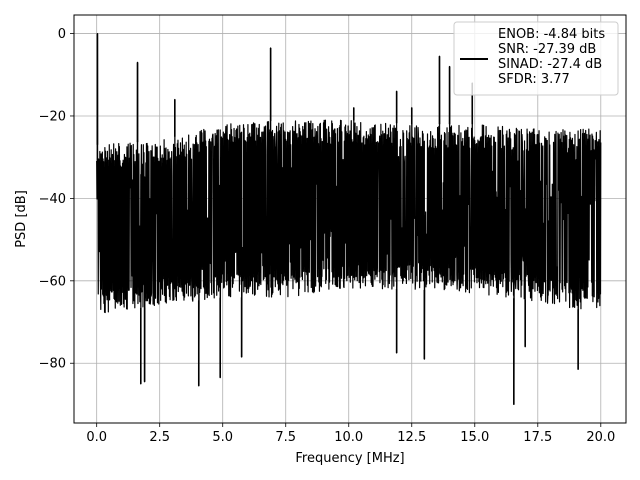  I want to click on y-tick-label: −40, so click(52, 199).